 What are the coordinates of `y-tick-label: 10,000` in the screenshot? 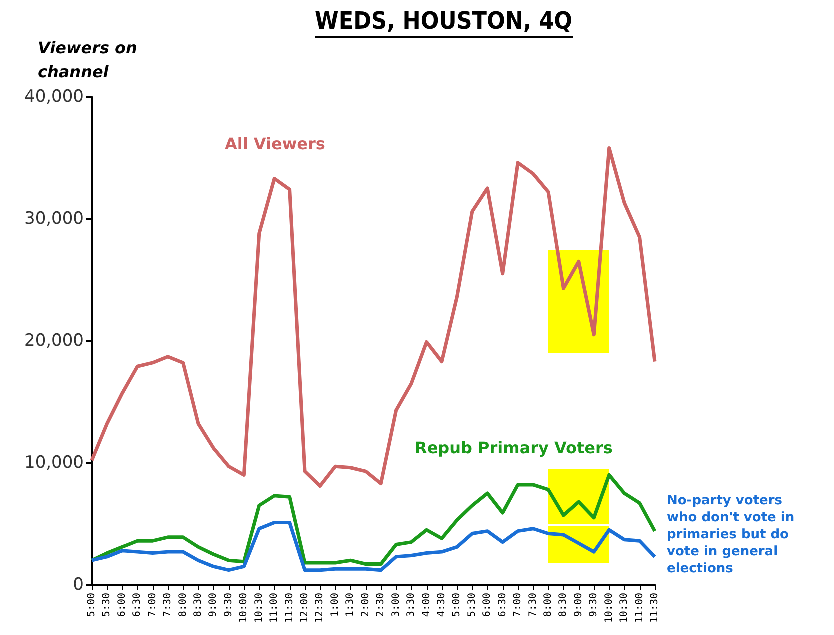 It's located at (54, 463).